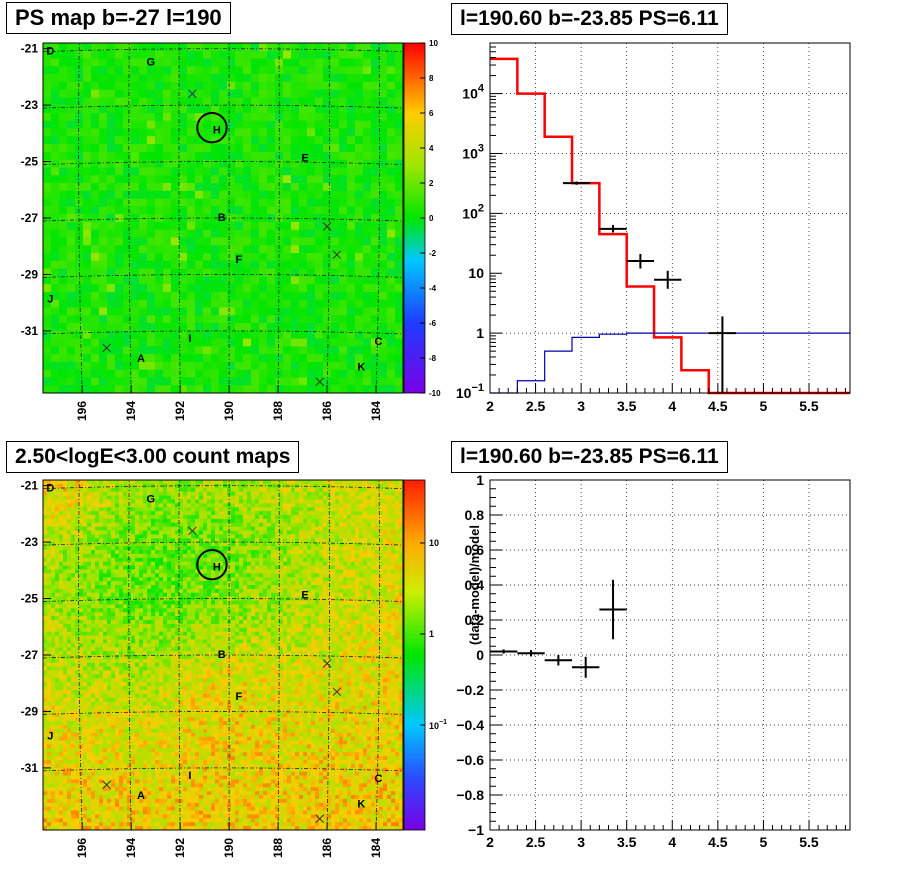 This screenshot has width=898, height=875. I want to click on count-map-title: 2.50<logE<3.00 count maps, so click(153, 457).